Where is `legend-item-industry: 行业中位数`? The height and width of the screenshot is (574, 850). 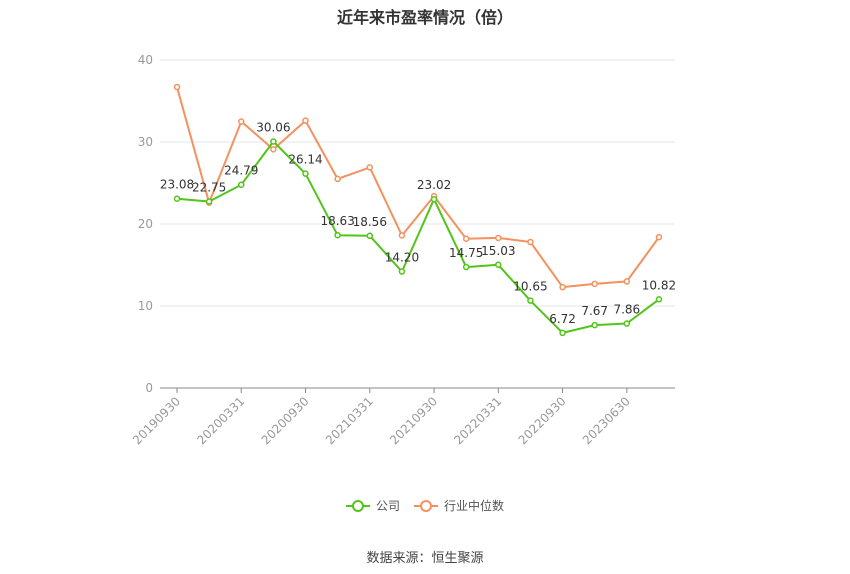
legend-item-industry: 行业中位数 is located at coordinates (459, 505).